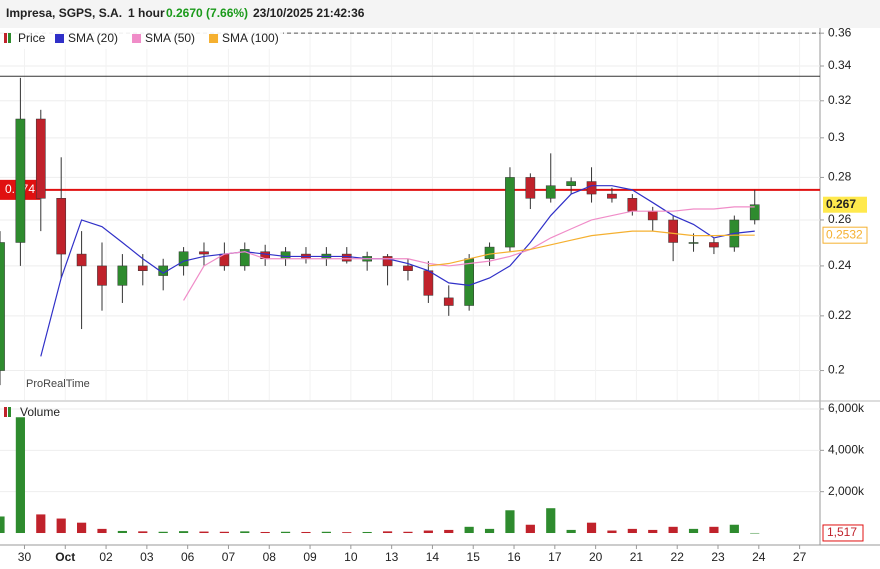 The height and width of the screenshot is (569, 880). What do you see at coordinates (842, 532) in the screenshot?
I see `volume-last-label: 1,517` at bounding box center [842, 532].